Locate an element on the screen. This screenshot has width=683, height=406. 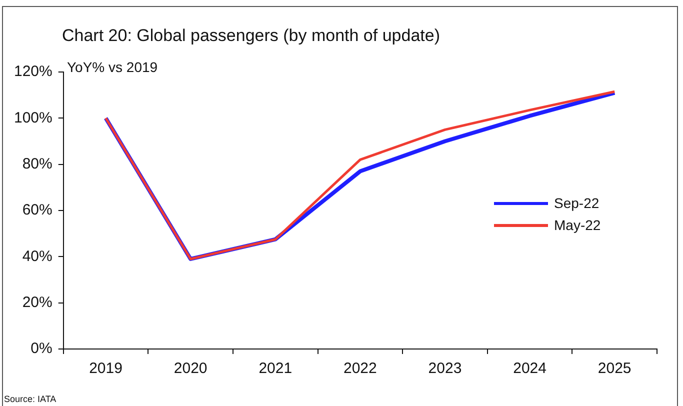
legend-label: Sep-22 is located at coordinates (577, 203).